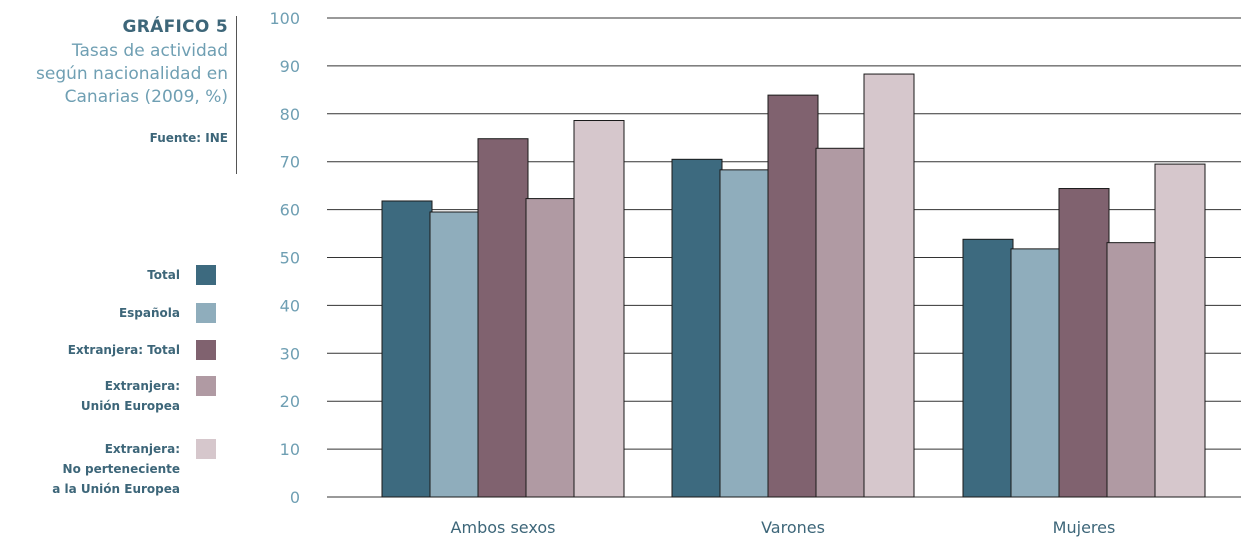  Describe the element at coordinates (188, 138) in the screenshot. I see `chart-source: Fuente: INE` at that location.